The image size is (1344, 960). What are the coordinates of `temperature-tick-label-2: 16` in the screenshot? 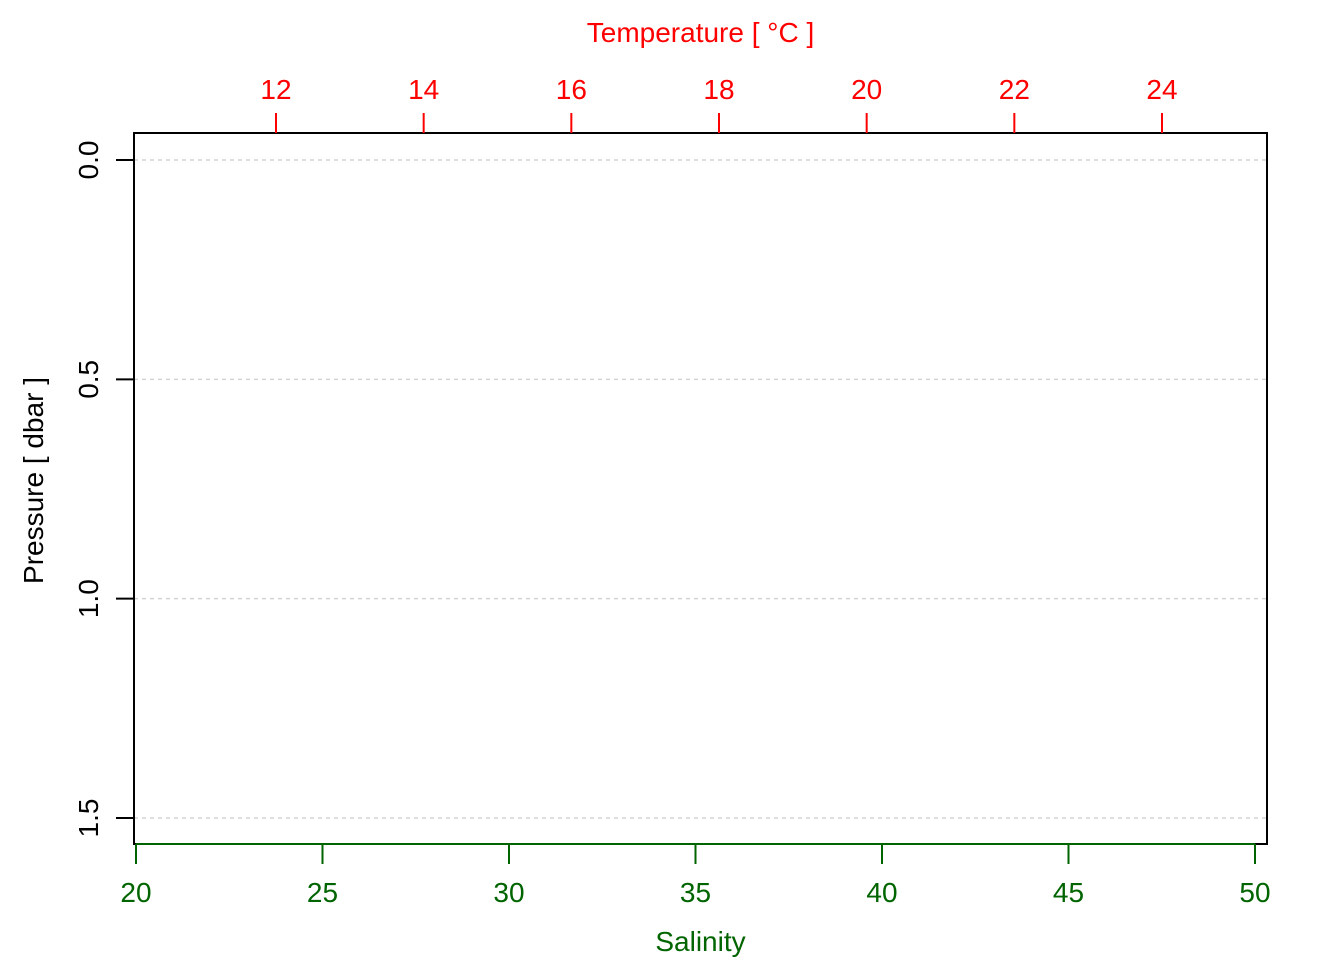 It's located at (571, 89).